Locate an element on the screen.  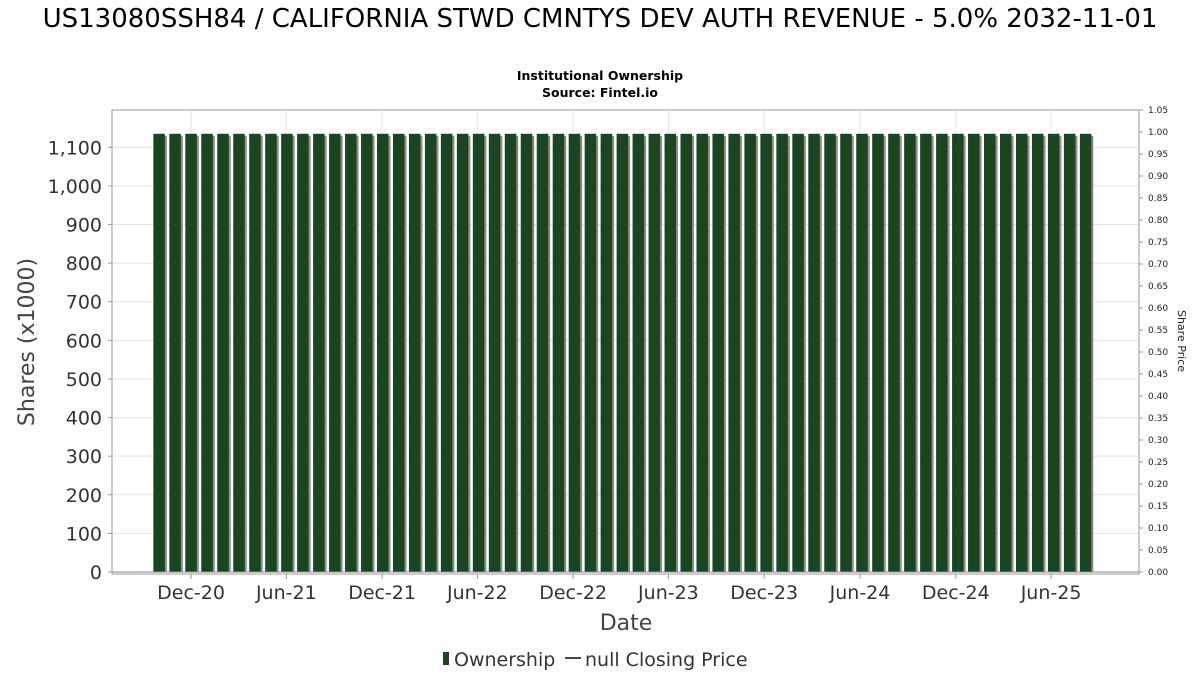
legend: Ownership null Closing Price is located at coordinates (595, 660).